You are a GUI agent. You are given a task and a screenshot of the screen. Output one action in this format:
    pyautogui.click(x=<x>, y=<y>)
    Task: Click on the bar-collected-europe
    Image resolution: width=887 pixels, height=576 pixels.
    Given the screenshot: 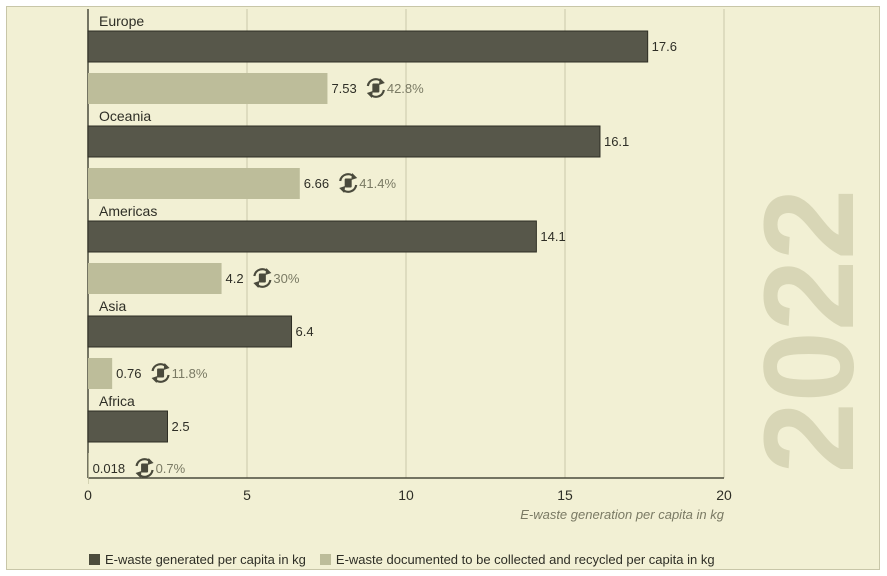 What is the action you would take?
    pyautogui.click(x=208, y=88)
    